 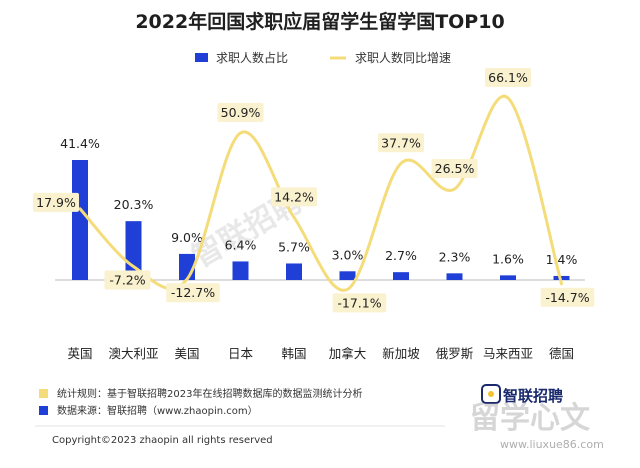 What do you see at coordinates (209, 393) in the screenshot?
I see `footnote-rule: 统计规则：基于智联招聘2023年在线招聘数据库的数据监测统计分析` at bounding box center [209, 393].